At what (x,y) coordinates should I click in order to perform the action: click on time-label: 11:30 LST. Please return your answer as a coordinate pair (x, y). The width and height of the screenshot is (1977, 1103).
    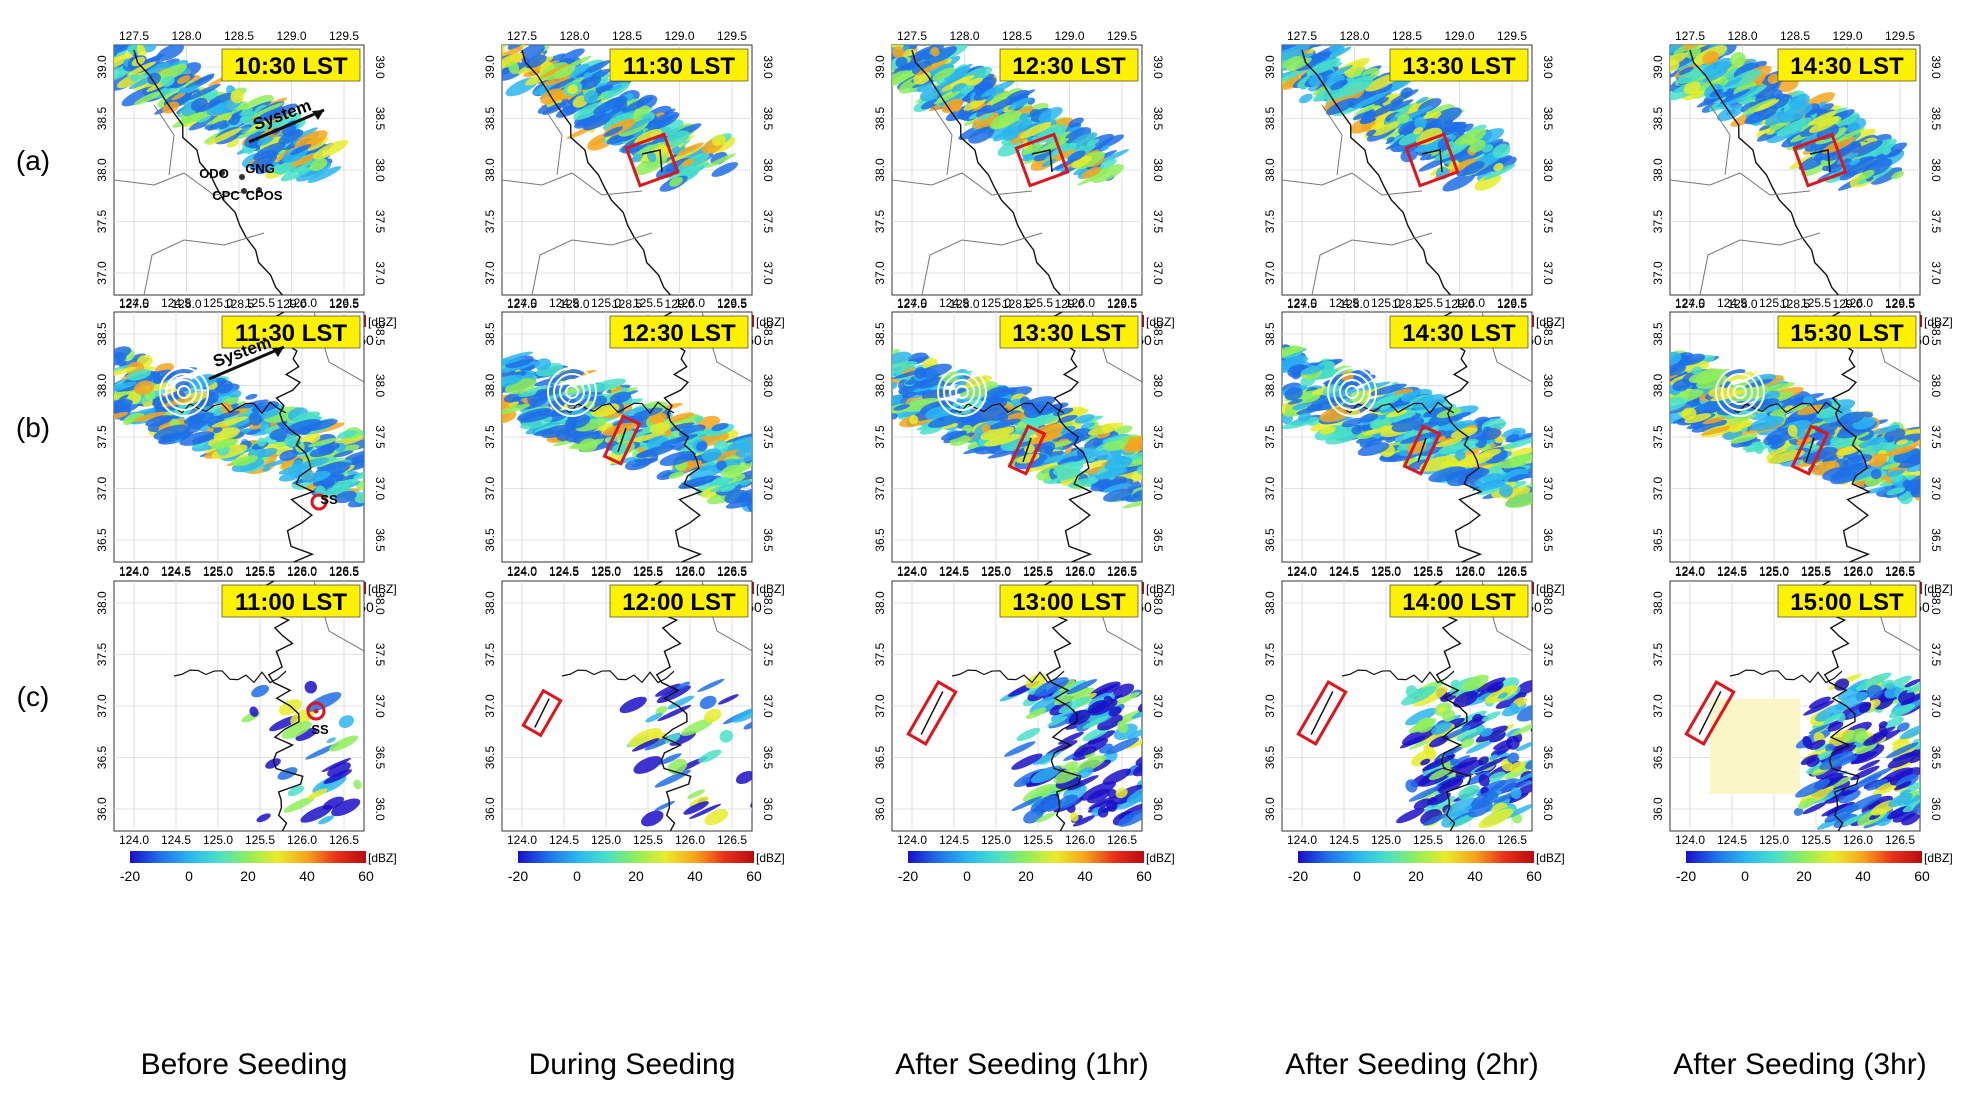
    Looking at the image, I should click on (291, 333).